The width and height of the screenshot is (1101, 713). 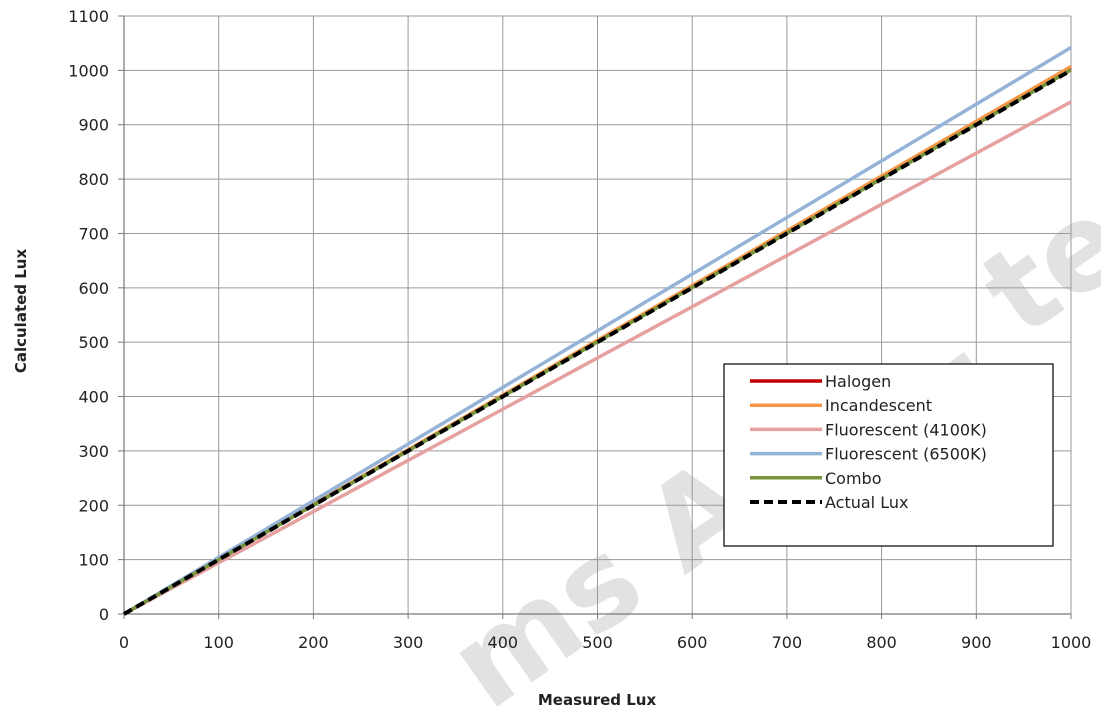 What do you see at coordinates (88, 70) in the screenshot?
I see `y-tick-label: 1000` at bounding box center [88, 70].